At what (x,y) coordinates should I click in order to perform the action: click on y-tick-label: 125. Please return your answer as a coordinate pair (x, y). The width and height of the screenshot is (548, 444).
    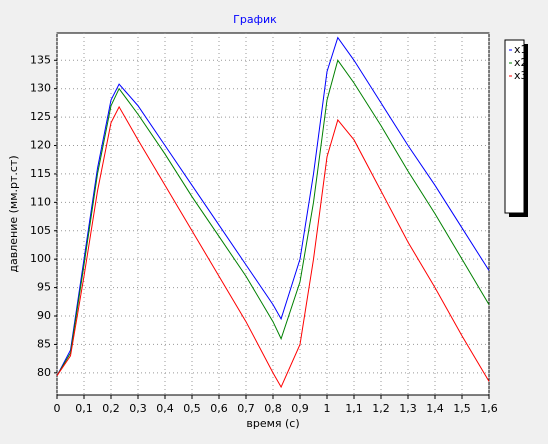
    Looking at the image, I should click on (40, 116).